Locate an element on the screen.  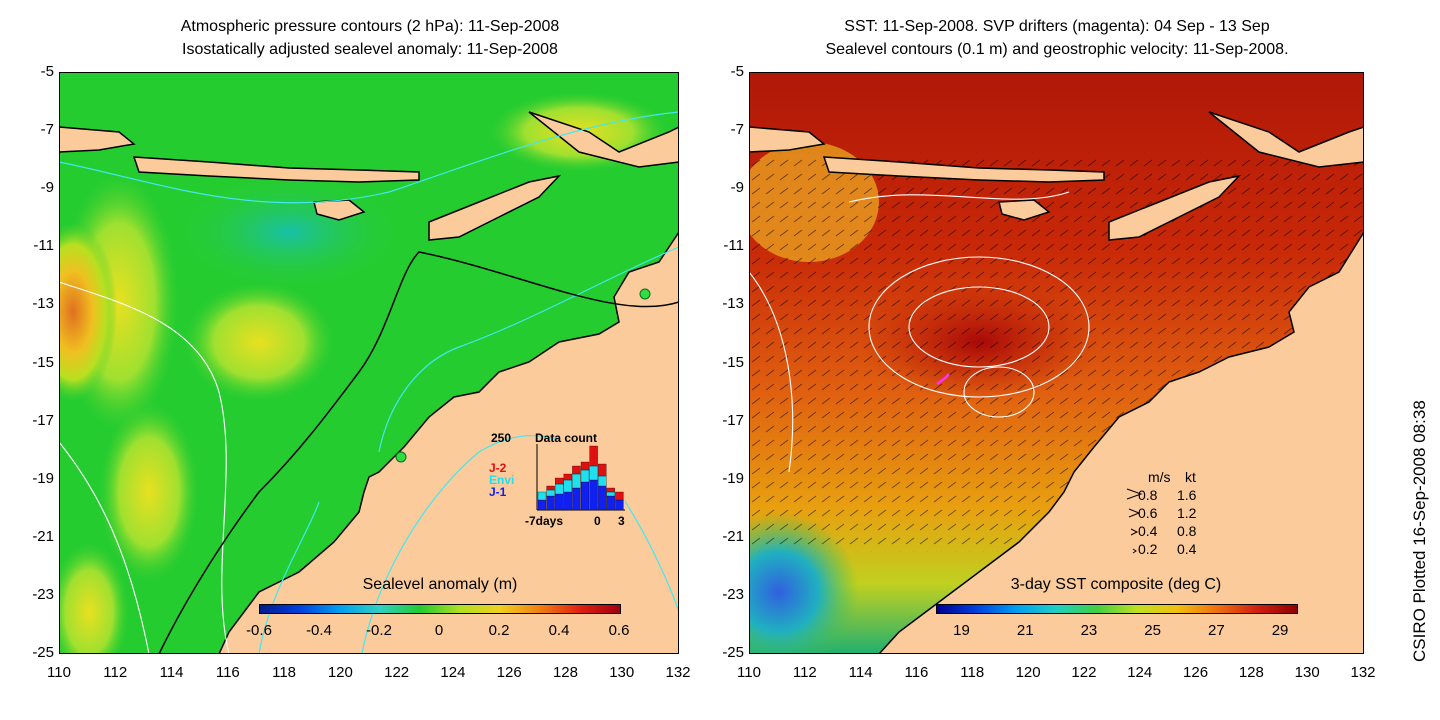
left-ytick: -19 is located at coordinates (43, 478).